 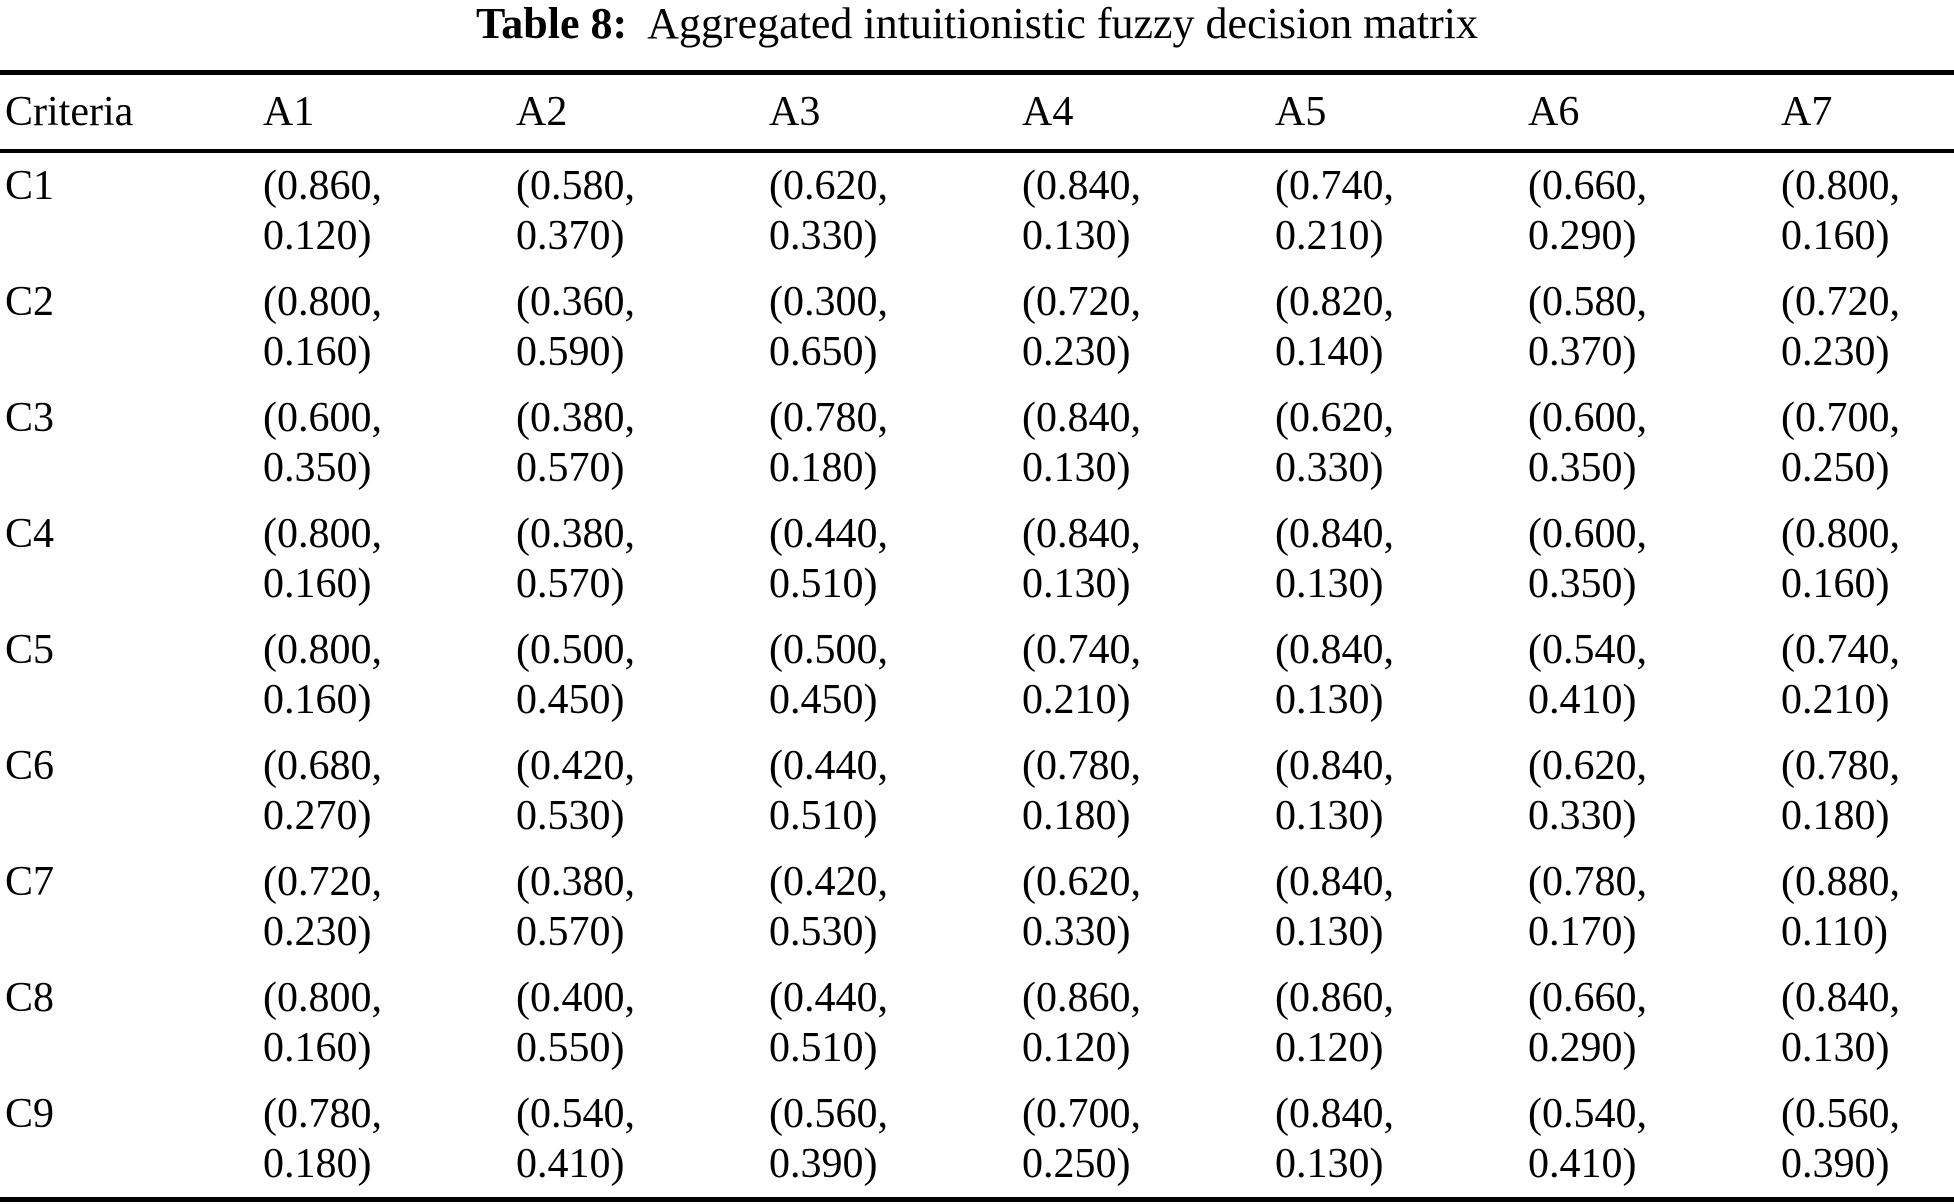 What do you see at coordinates (1582, 1048) in the screenshot?
I see `nonmembership-value: 0.290)` at bounding box center [1582, 1048].